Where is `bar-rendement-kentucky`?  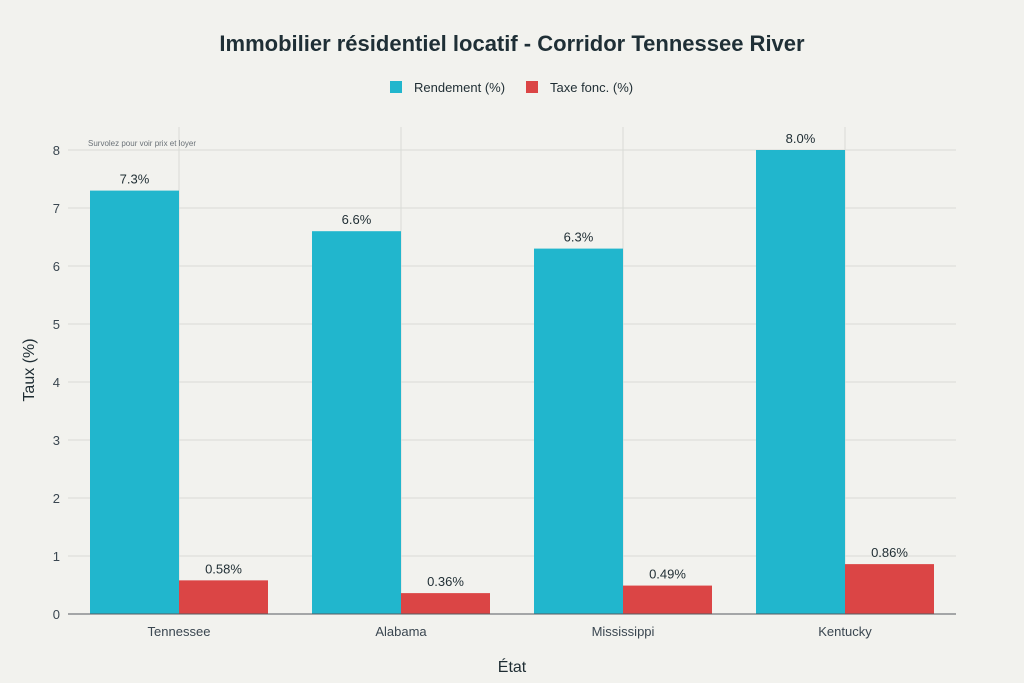
bar-rendement-kentucky is located at coordinates (800, 382).